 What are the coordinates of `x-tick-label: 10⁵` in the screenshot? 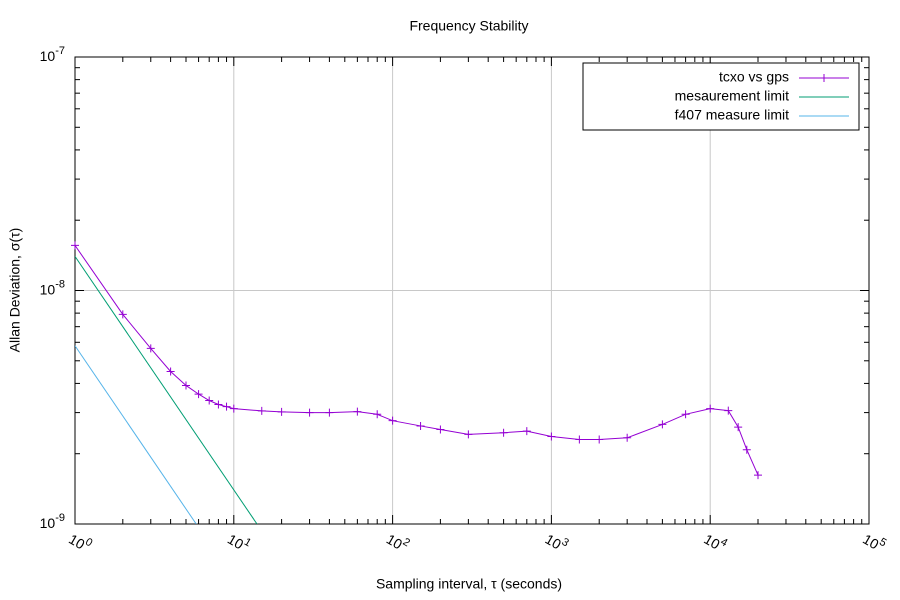 It's located at (874, 541).